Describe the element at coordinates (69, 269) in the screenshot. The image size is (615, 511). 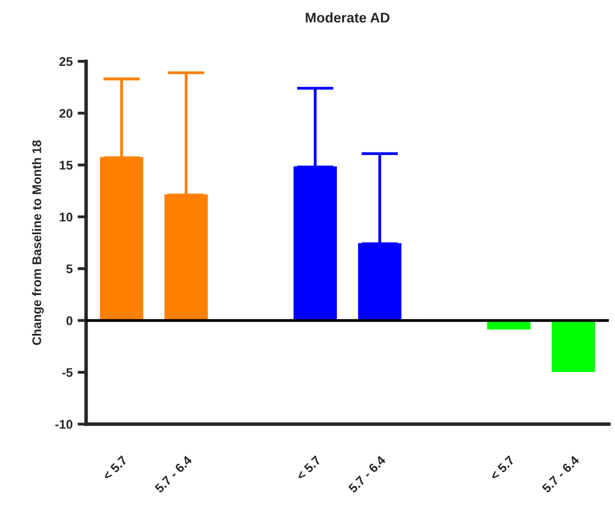
I see `y-tick-label: 5` at that location.